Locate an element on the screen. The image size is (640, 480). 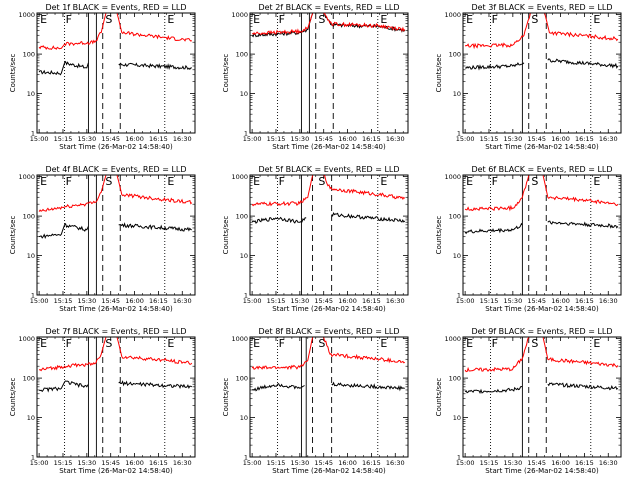
chart-title: Det 6f BLACK = Events, RED = LLD is located at coordinates (541, 169).